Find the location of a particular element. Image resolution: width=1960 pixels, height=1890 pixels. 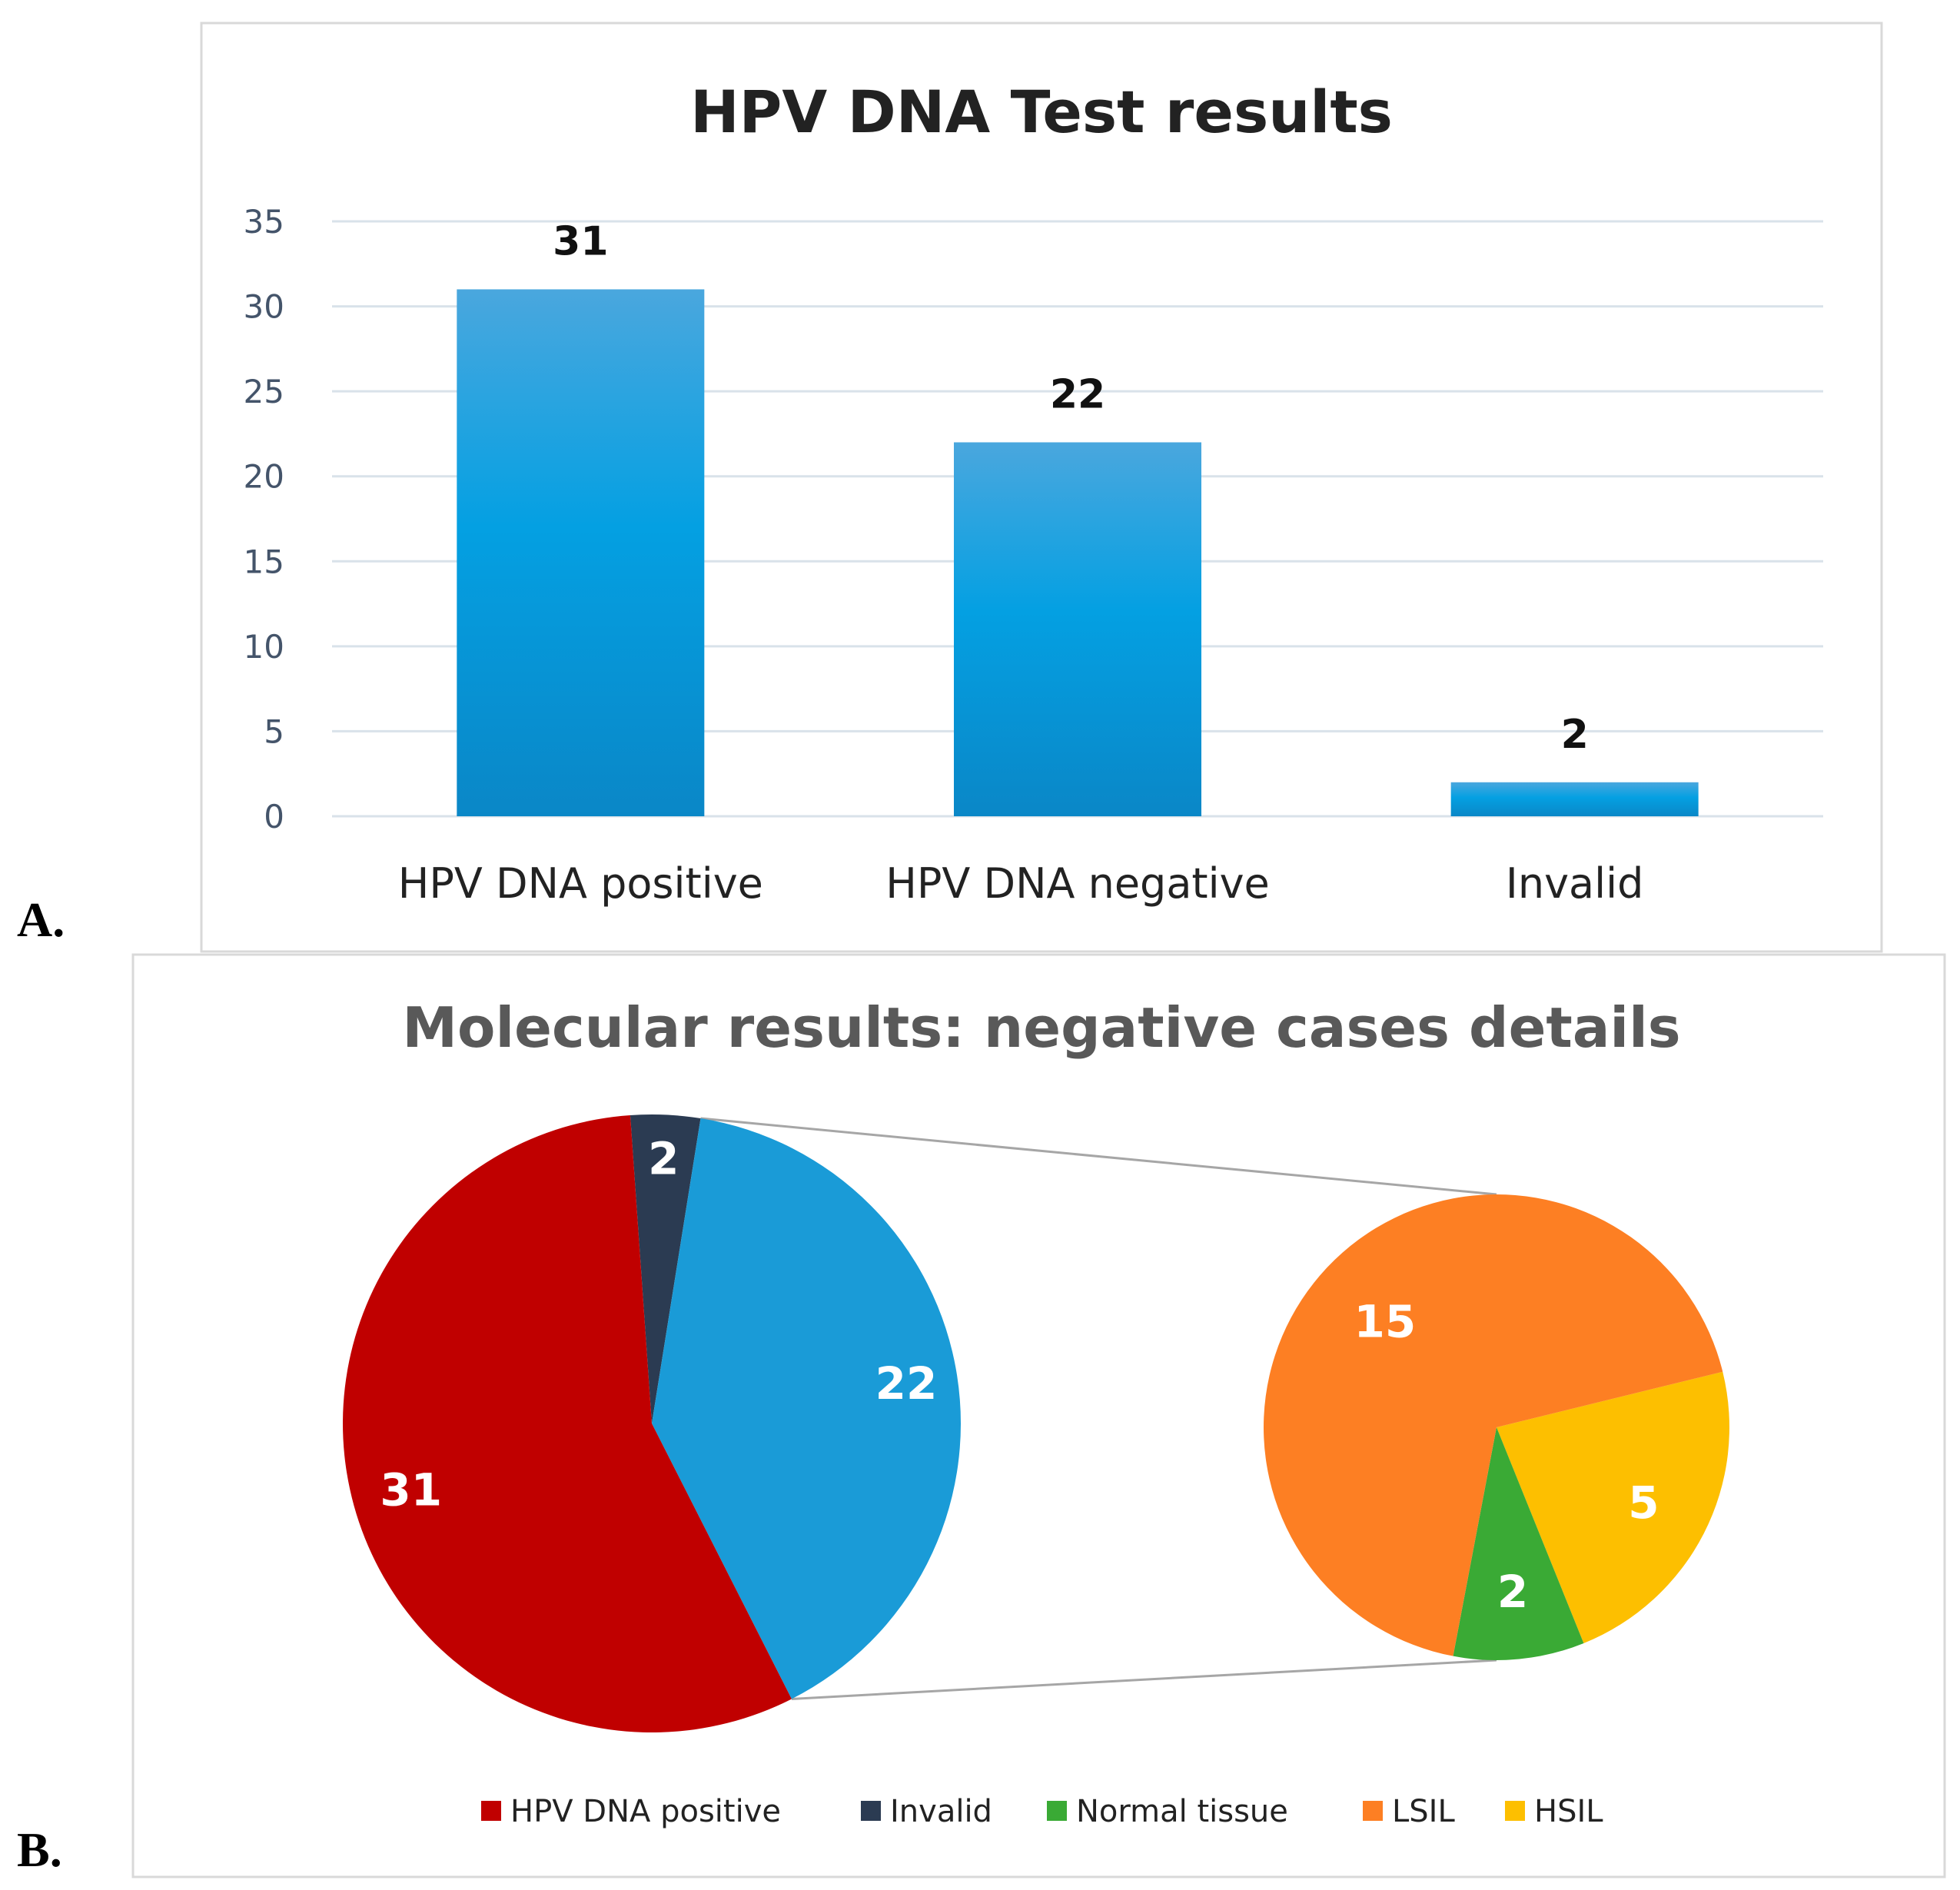

y-tick-label: 15 is located at coordinates (264, 561).